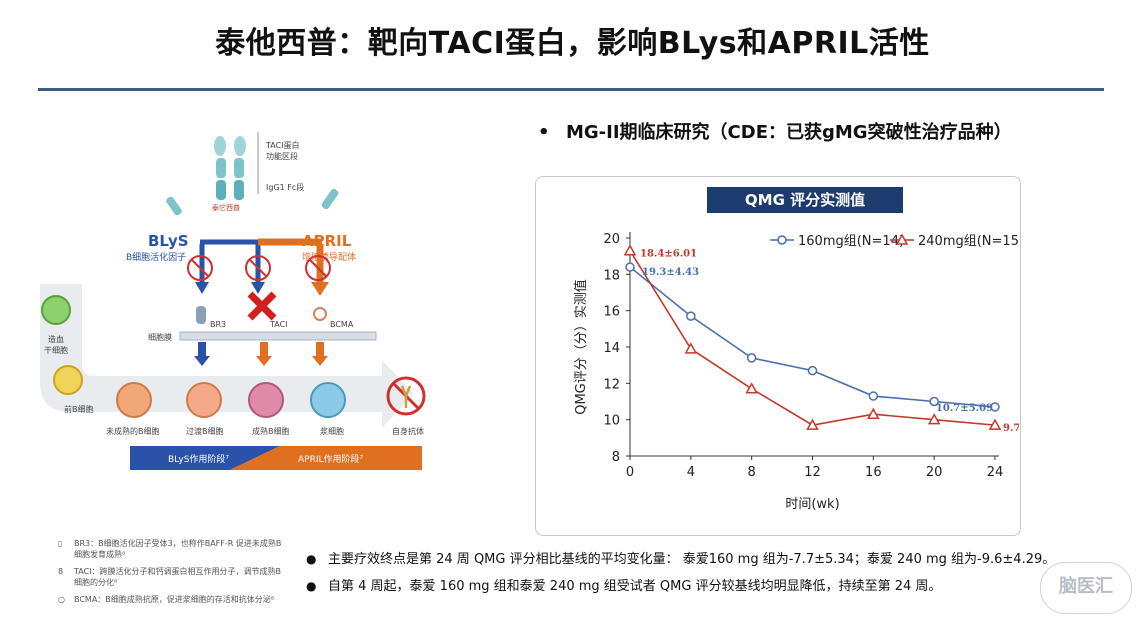 This screenshot has height=644, width=1145. What do you see at coordinates (156, 257) in the screenshot?
I see `blys-sub-label: B细胞活化因子` at bounding box center [156, 257].